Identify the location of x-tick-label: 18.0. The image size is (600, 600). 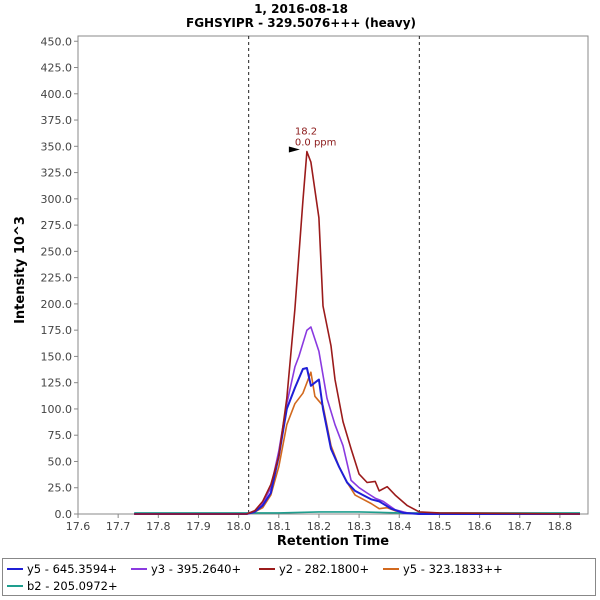
(238, 526).